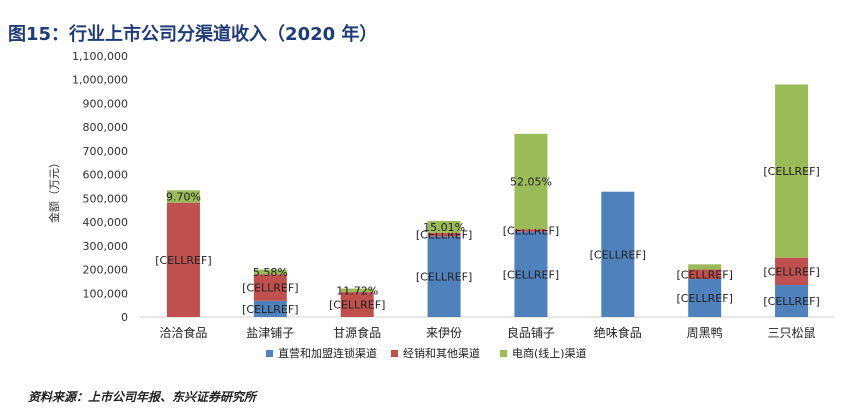 The image size is (865, 419). I want to click on category-label: 洽洽食品, so click(183, 332).